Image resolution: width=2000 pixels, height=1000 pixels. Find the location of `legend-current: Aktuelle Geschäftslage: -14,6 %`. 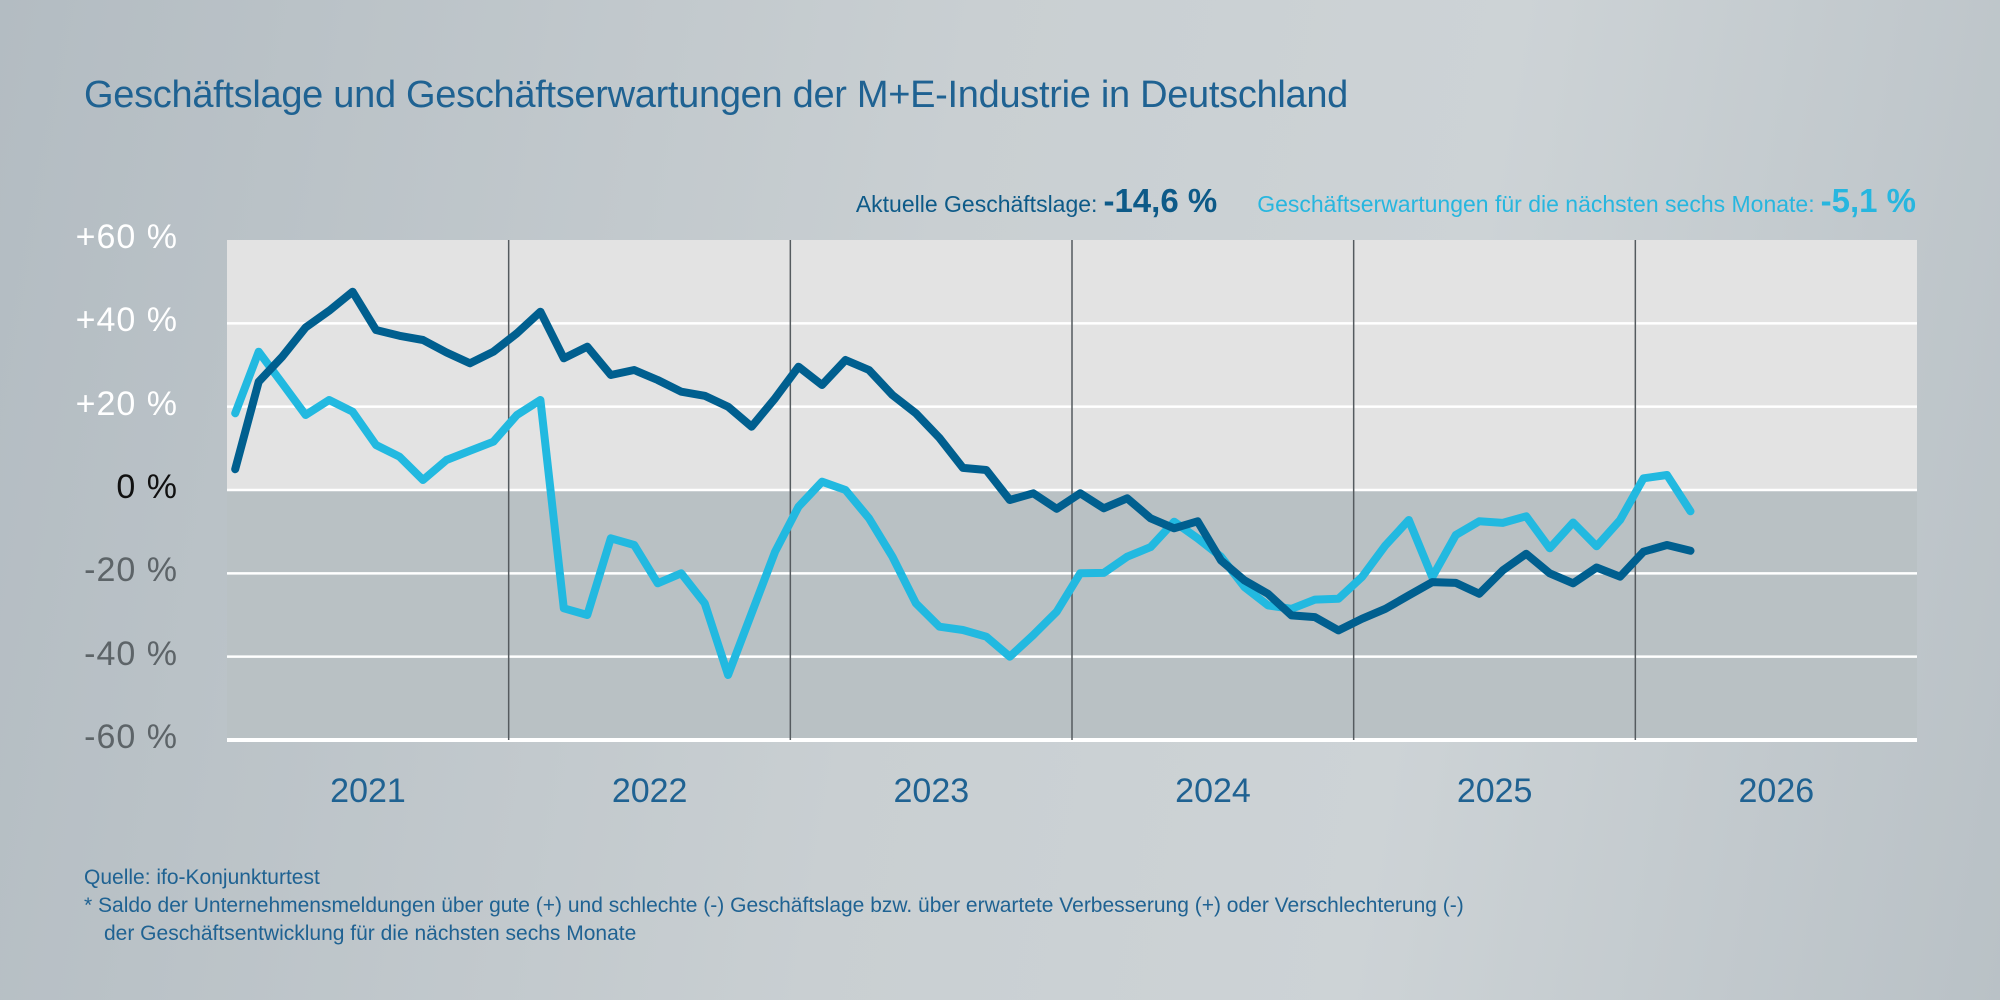

legend-current: Aktuelle Geschäftslage: -14,6 % is located at coordinates (1036, 201).